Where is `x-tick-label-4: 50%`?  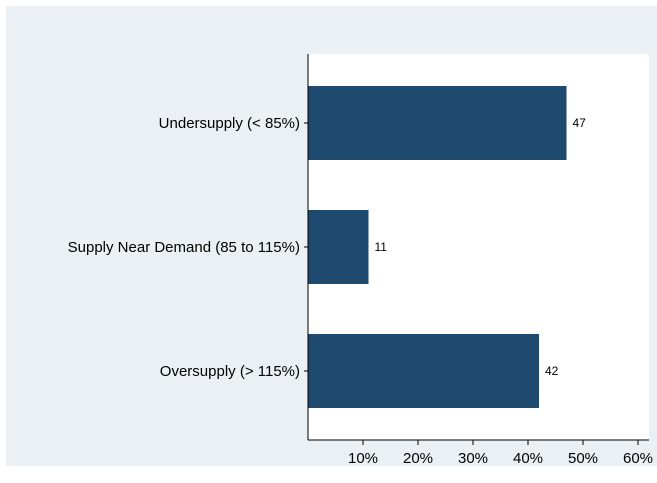
x-tick-label-4: 50% is located at coordinates (583, 458).